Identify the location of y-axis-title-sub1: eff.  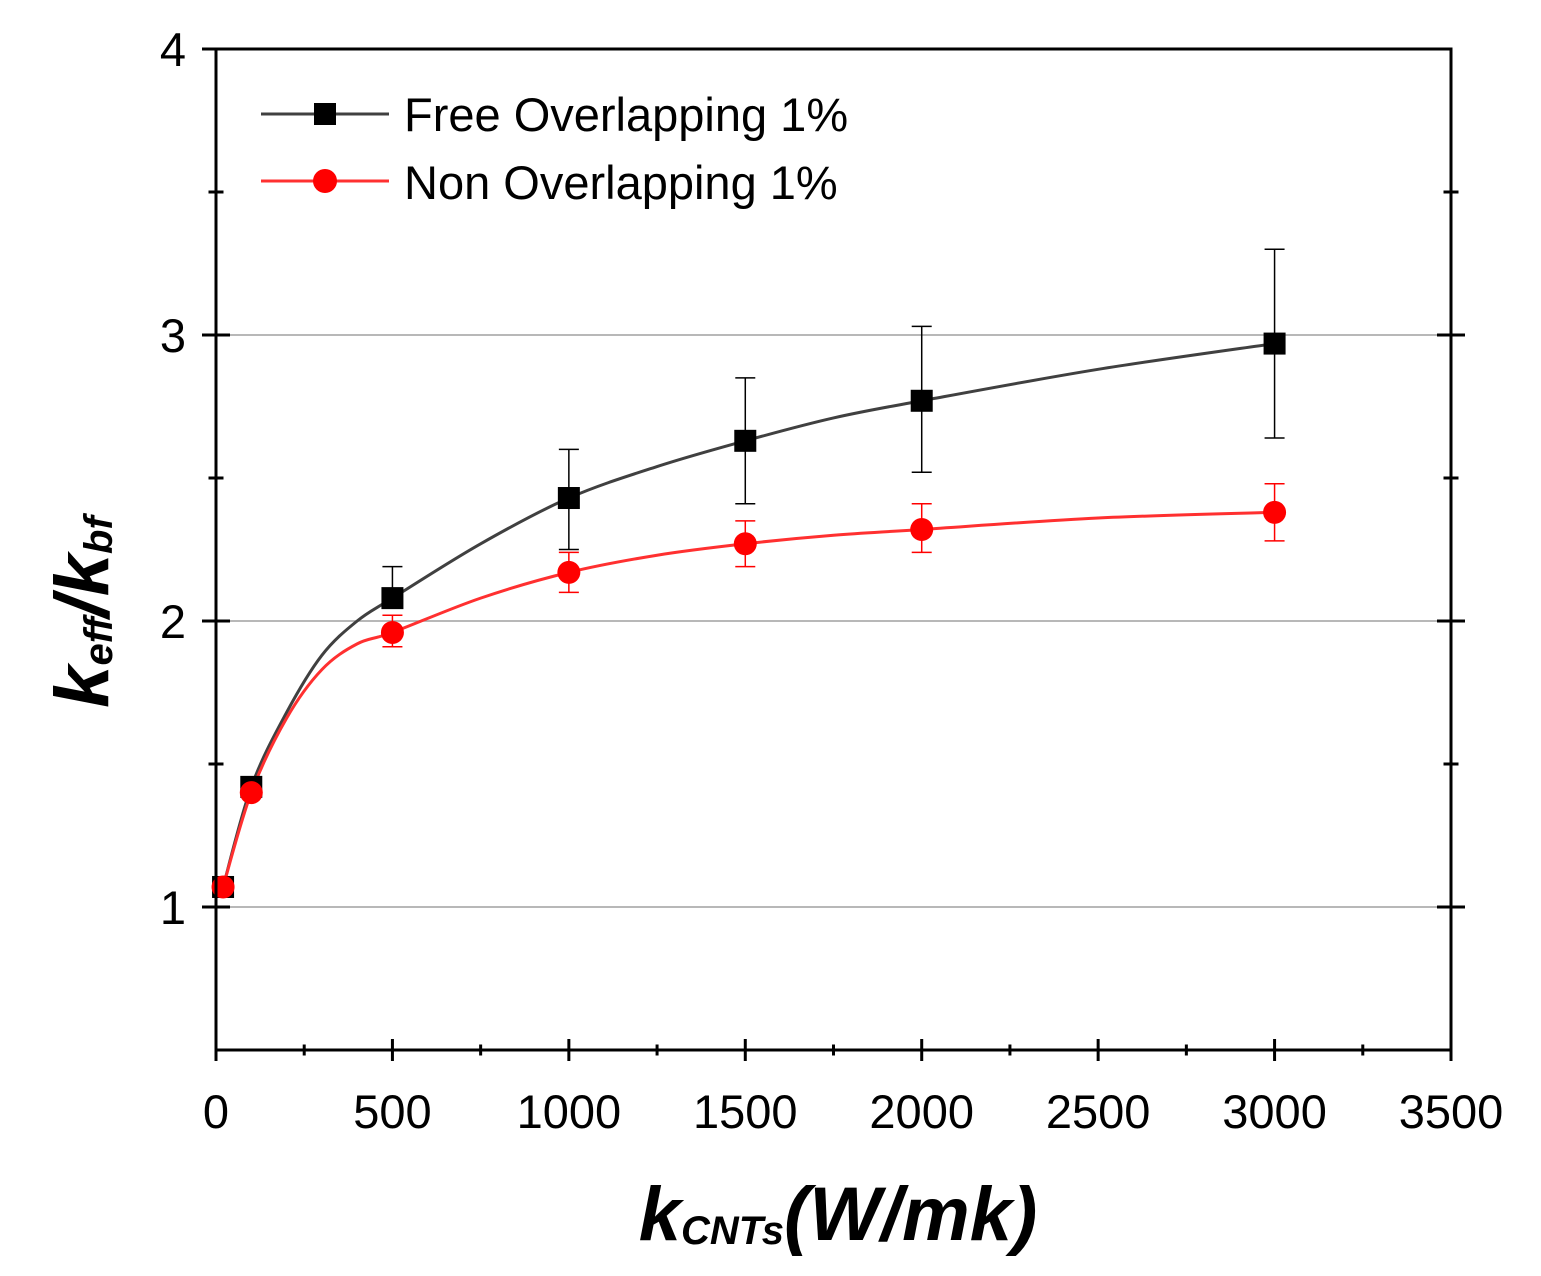
(99, 640).